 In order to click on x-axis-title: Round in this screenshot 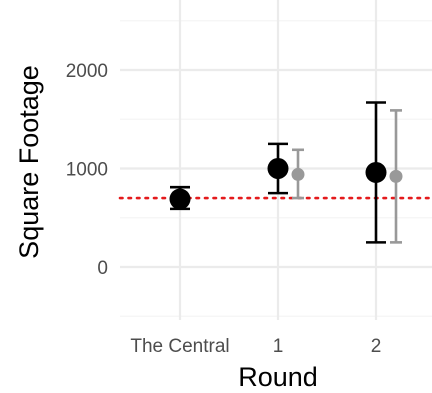, I will do `click(278, 377)`.